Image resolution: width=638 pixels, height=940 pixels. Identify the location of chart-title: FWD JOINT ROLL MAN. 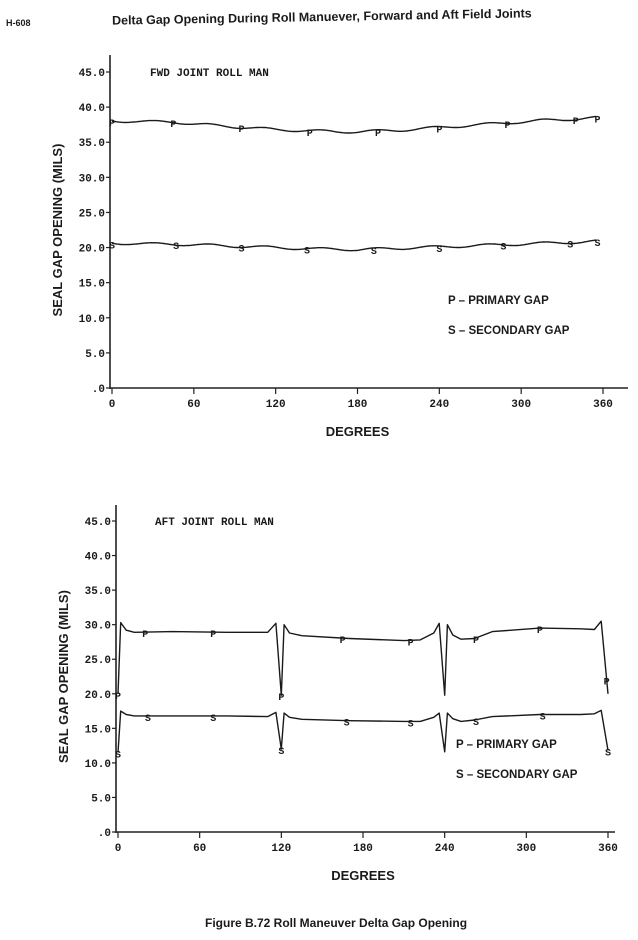
(209, 74).